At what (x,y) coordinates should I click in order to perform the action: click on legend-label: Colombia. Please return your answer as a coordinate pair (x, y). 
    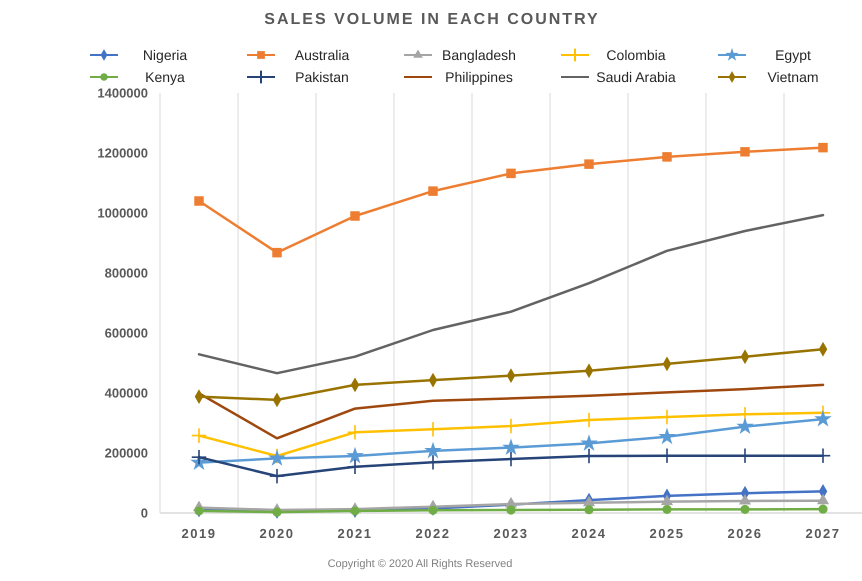
    Looking at the image, I should click on (636, 54).